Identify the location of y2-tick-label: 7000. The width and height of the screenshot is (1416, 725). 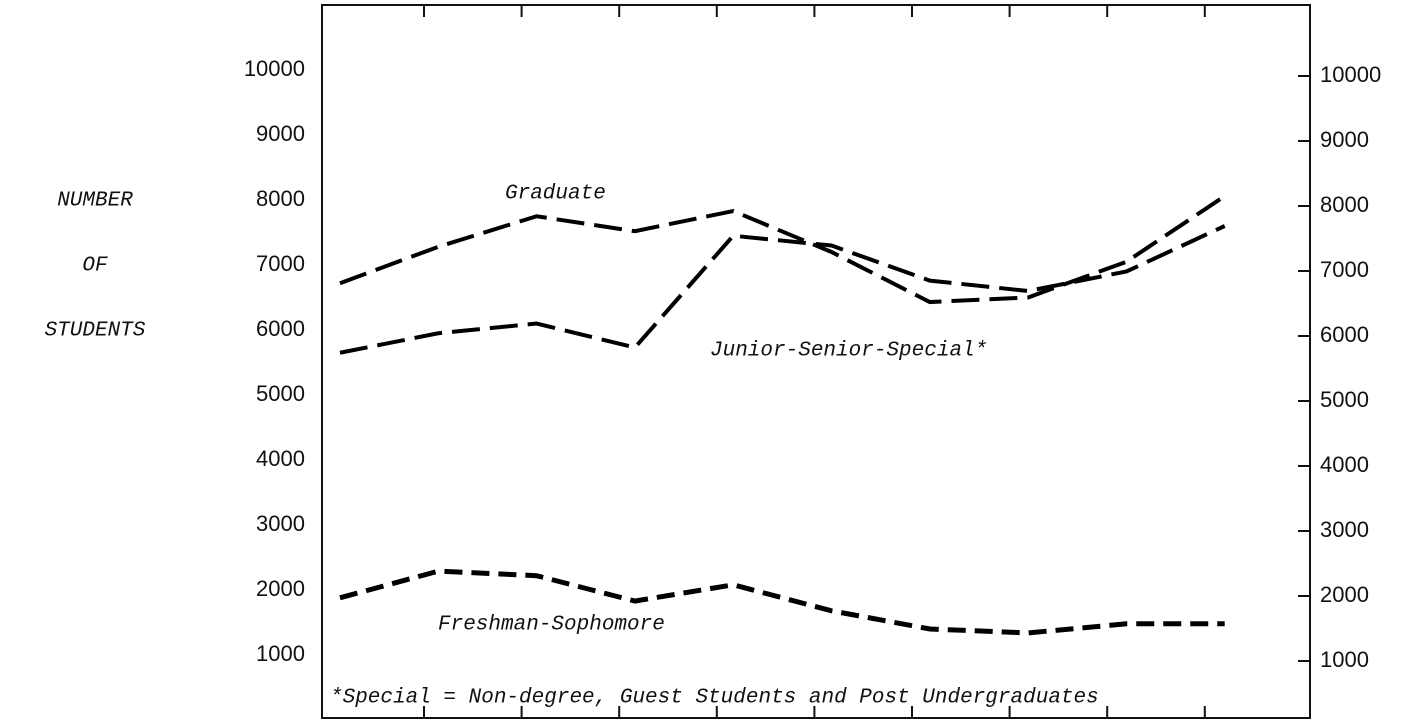
(1344, 269).